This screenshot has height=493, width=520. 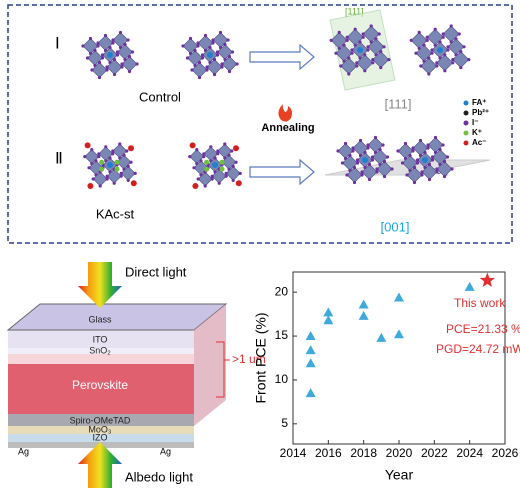 What do you see at coordinates (223, 369) in the screenshot?
I see `thickness-bracket` at bounding box center [223, 369].